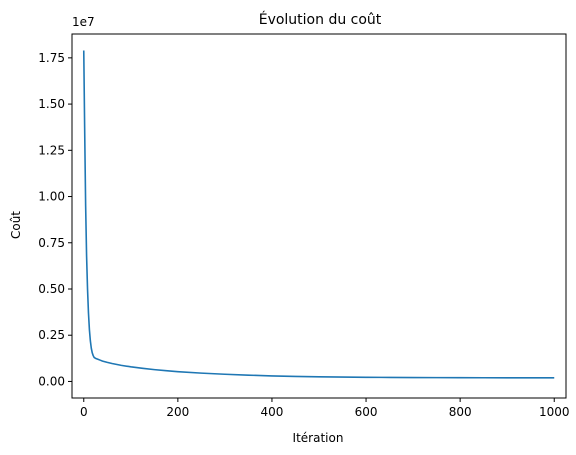 Image resolution: width=576 pixels, height=455 pixels. Describe the element at coordinates (177, 412) in the screenshot. I see `x-tick-label: 200` at that location.